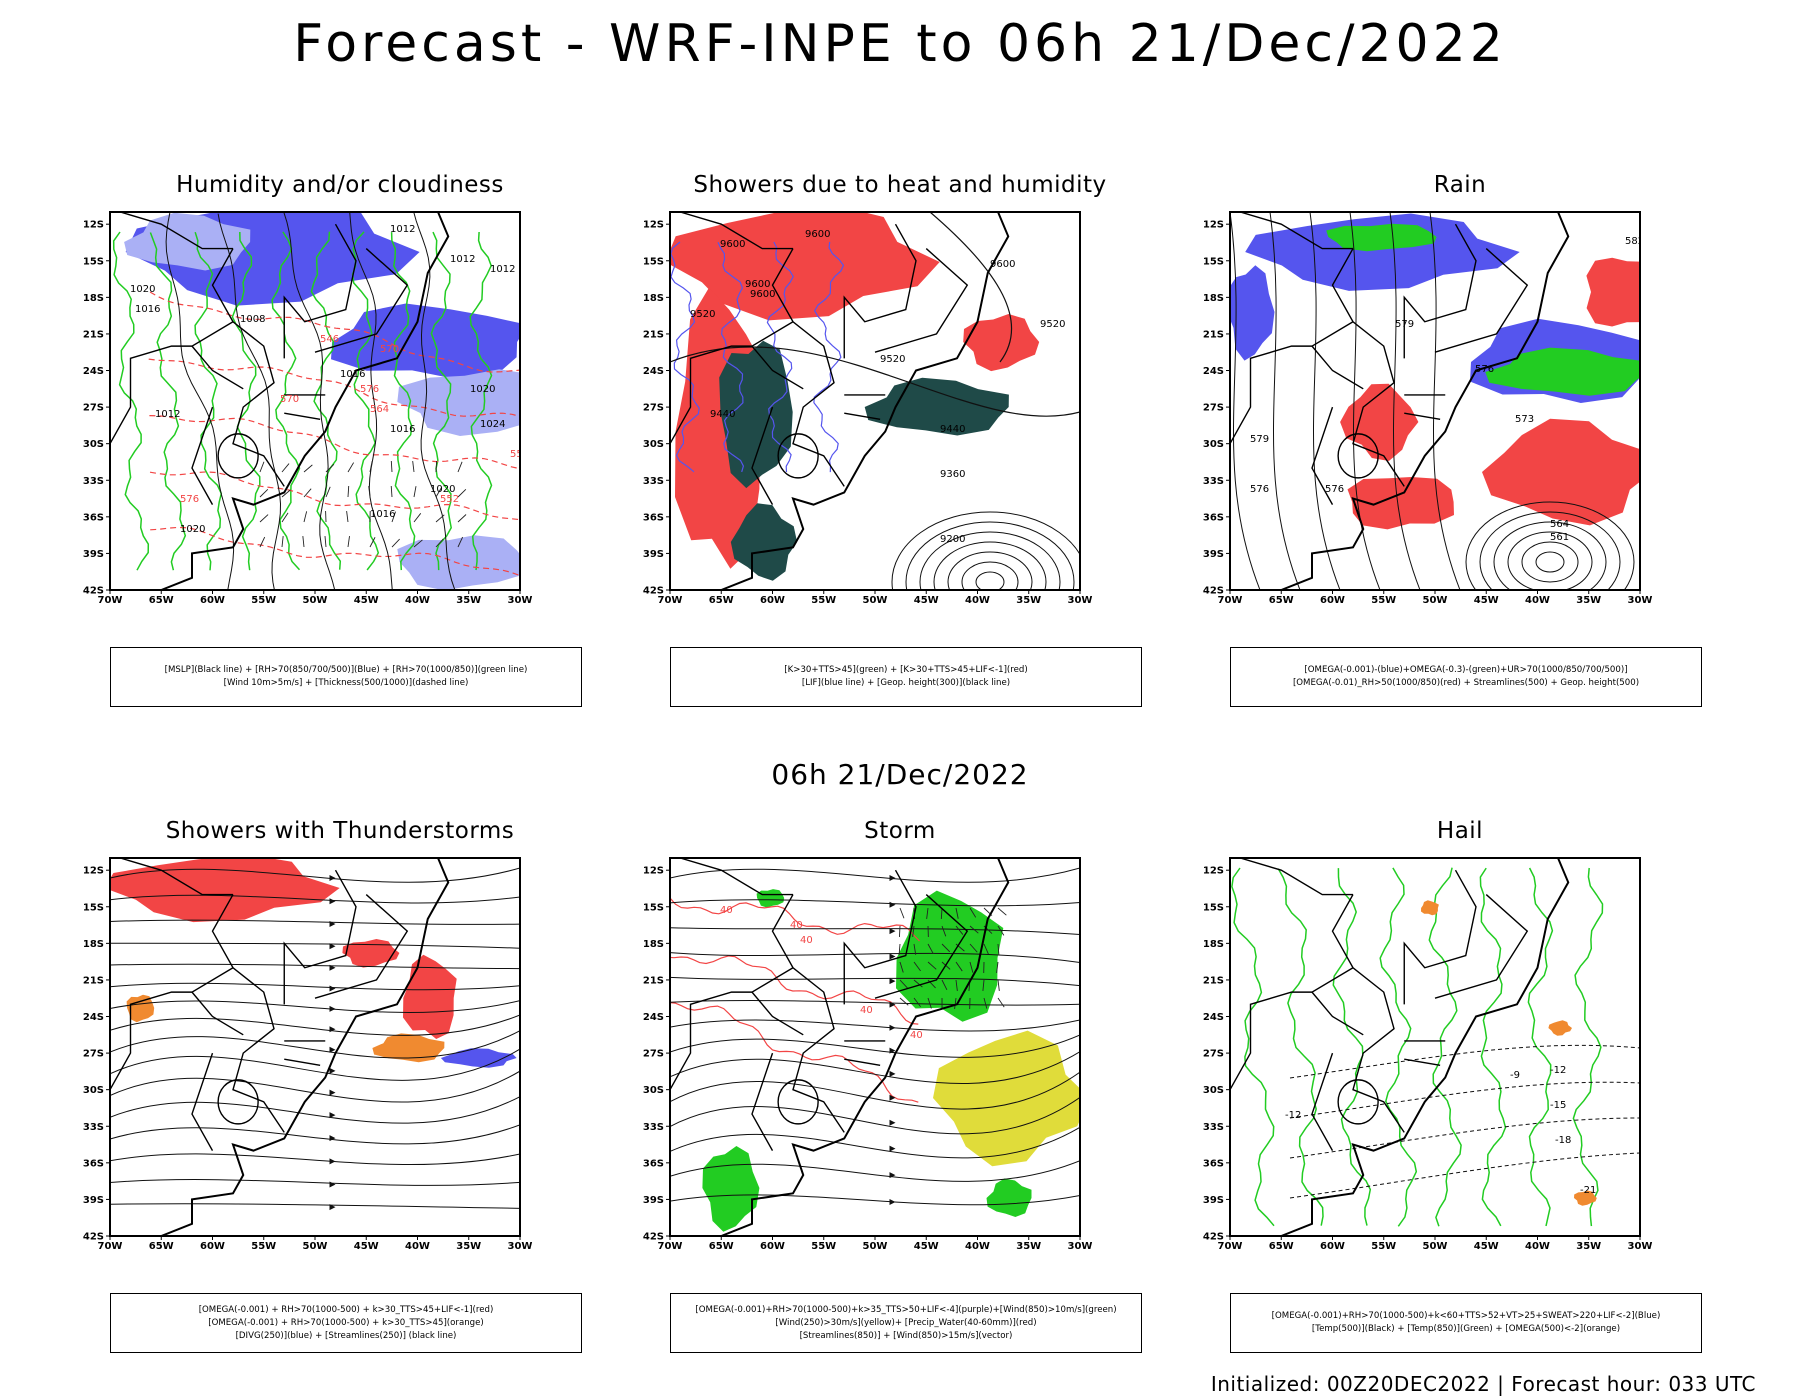  What do you see at coordinates (315, 600) in the screenshot?
I see `lon-label: 50W` at bounding box center [315, 600].